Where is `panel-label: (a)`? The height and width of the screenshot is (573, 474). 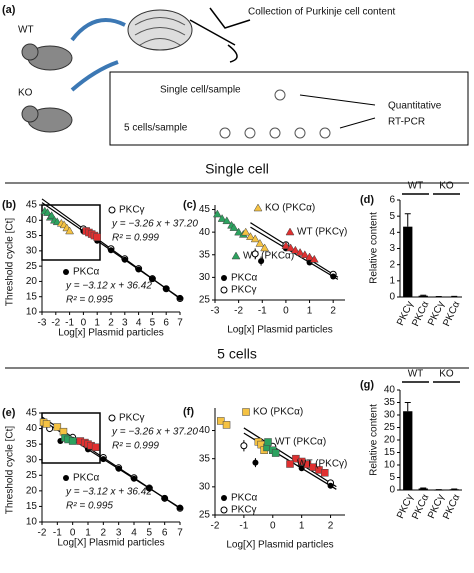
panel-label: (a) is located at coordinates (9, 10).